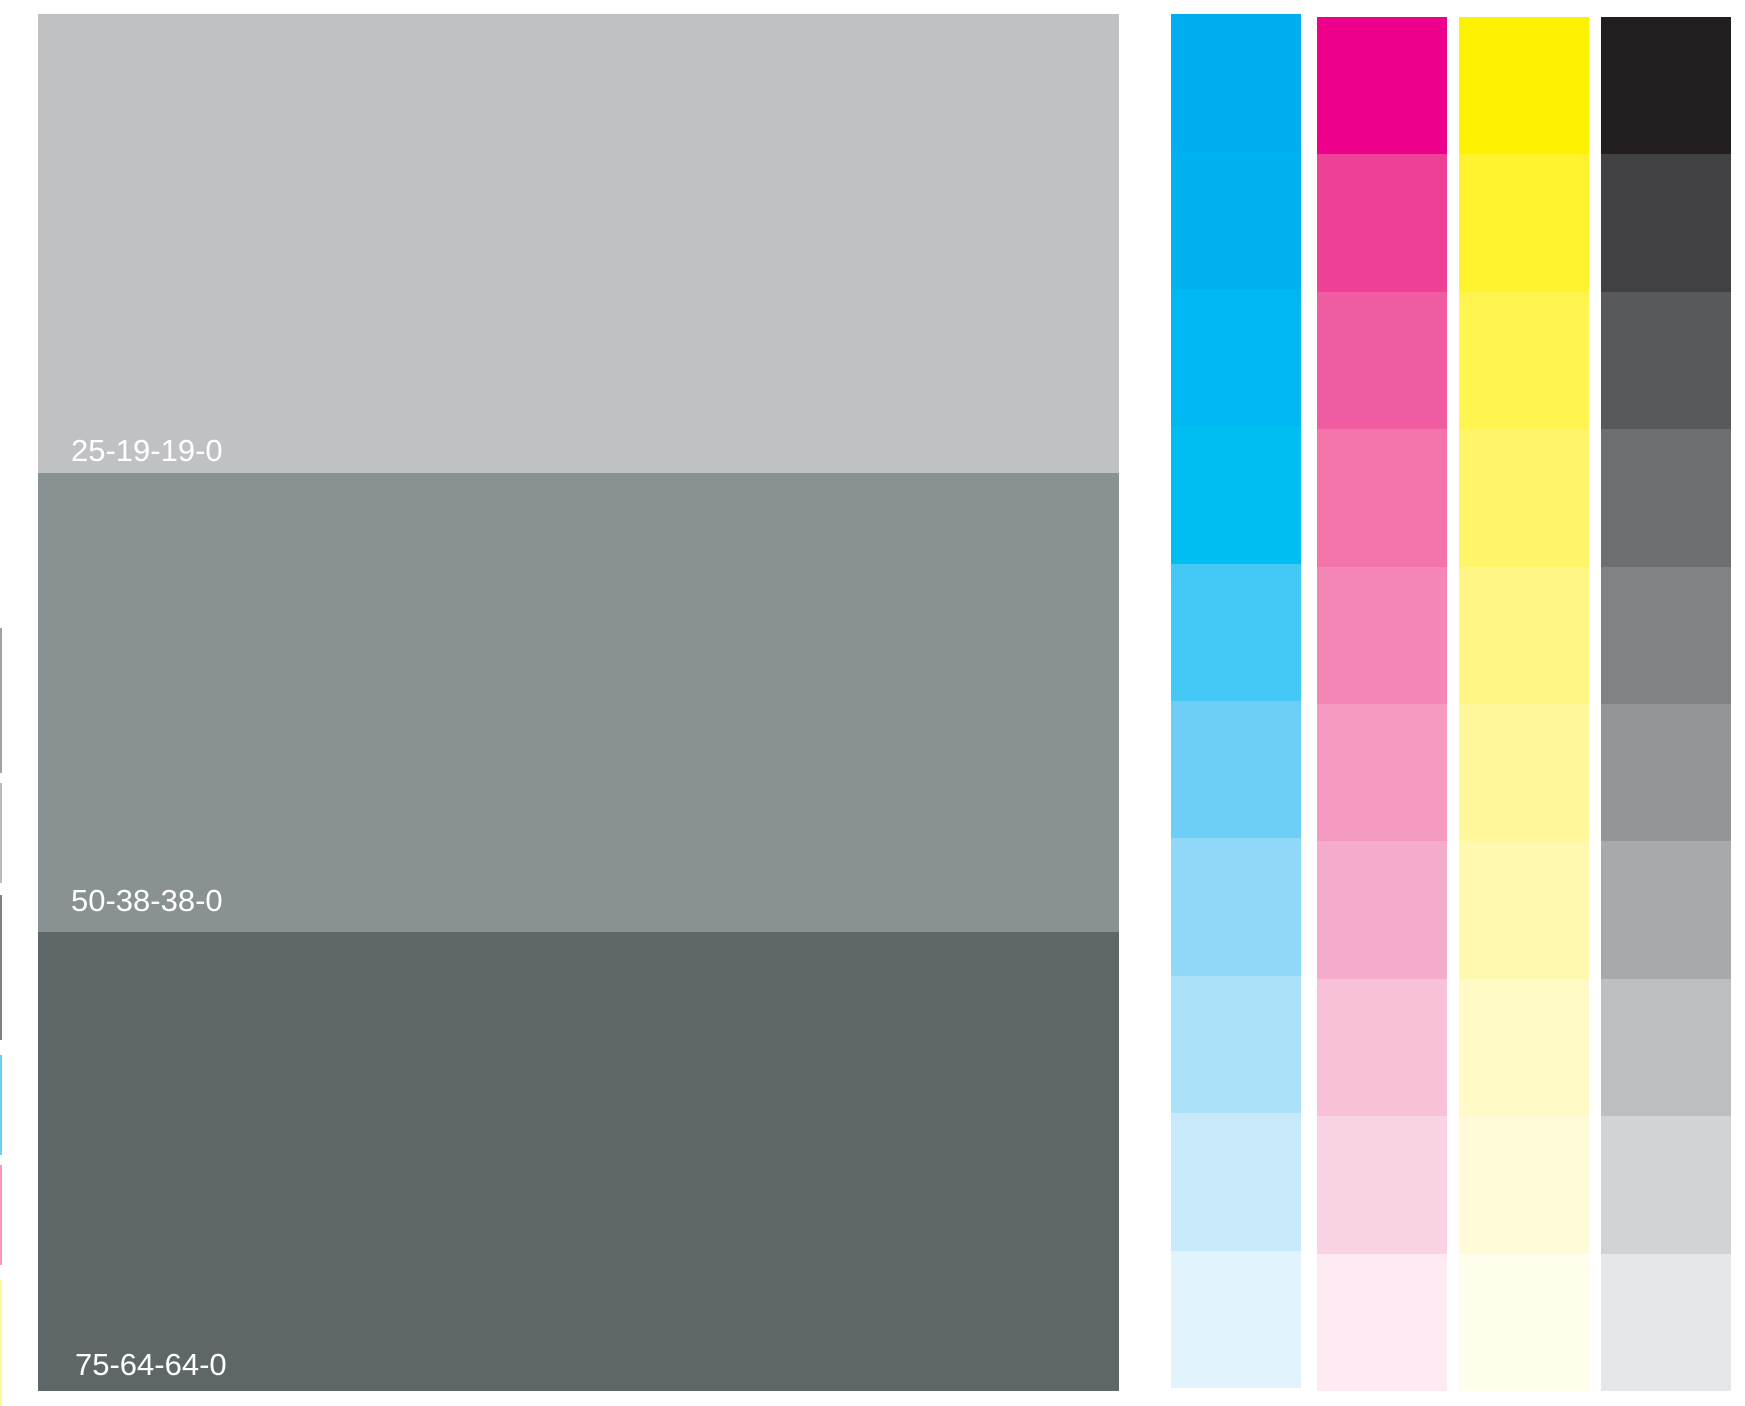 This screenshot has width=1745, height=1406. I want to click on black-tint-ramp, so click(1666, 704).